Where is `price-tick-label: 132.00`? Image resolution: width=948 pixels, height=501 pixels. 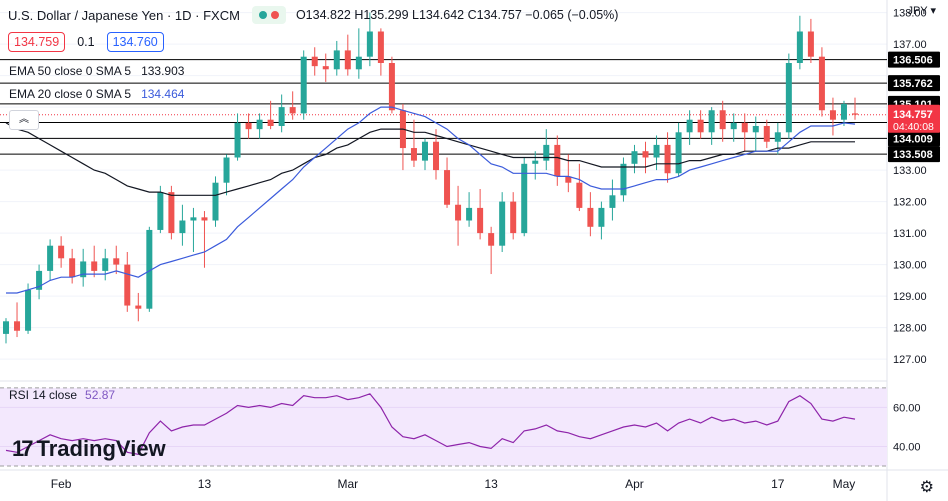
price-tick-label: 132.00 is located at coordinates (910, 203).